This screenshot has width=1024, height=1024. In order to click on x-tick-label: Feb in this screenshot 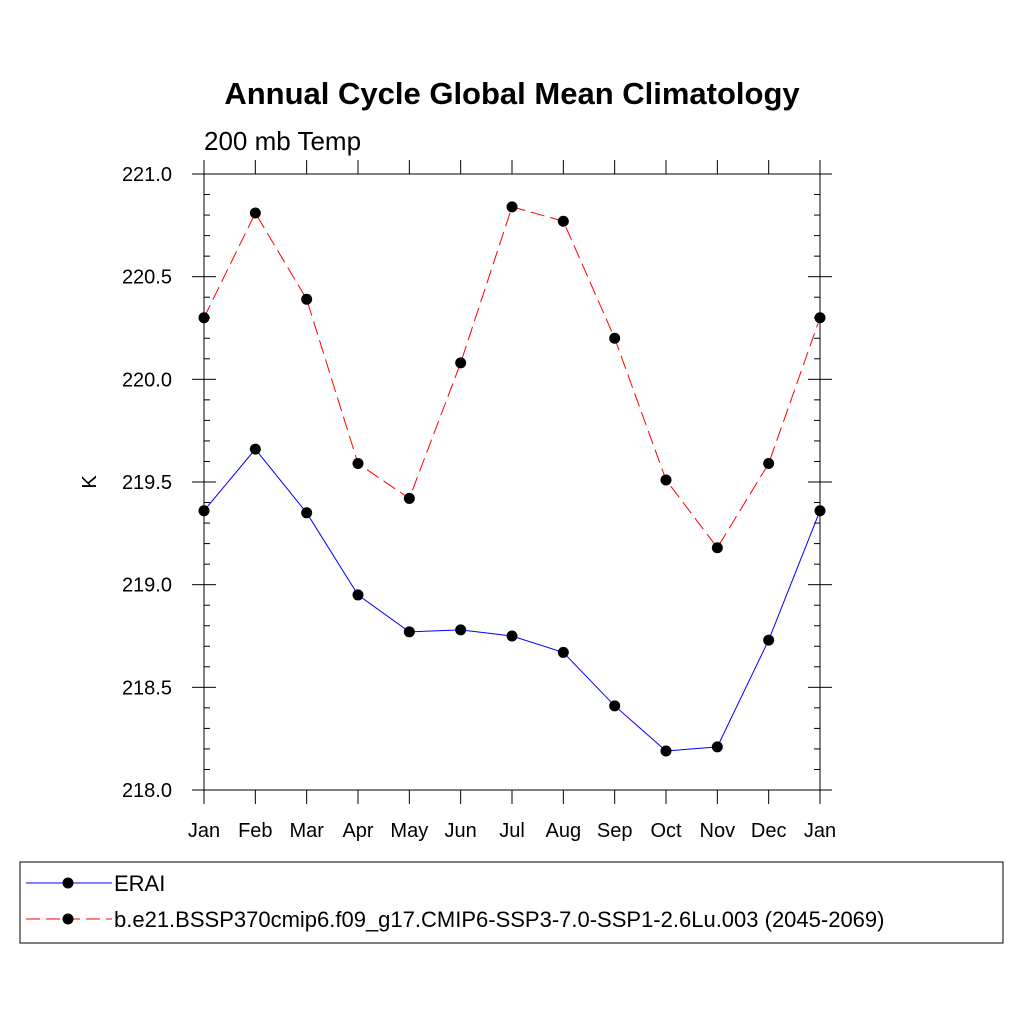, I will do `click(255, 831)`.